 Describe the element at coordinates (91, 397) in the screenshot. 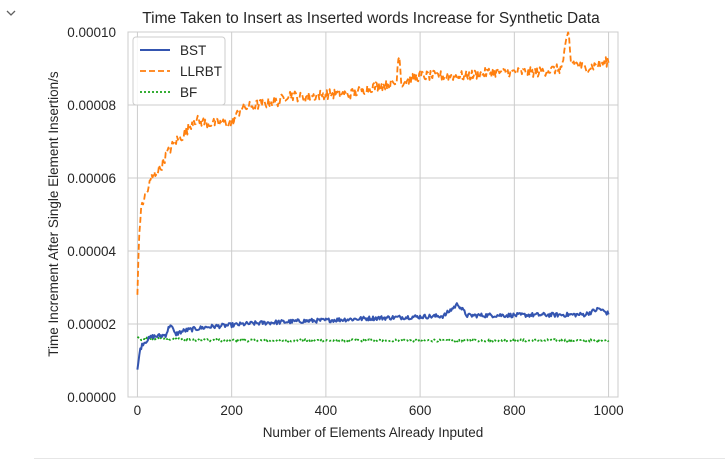

I see `y-tick-label: 0.00000` at that location.